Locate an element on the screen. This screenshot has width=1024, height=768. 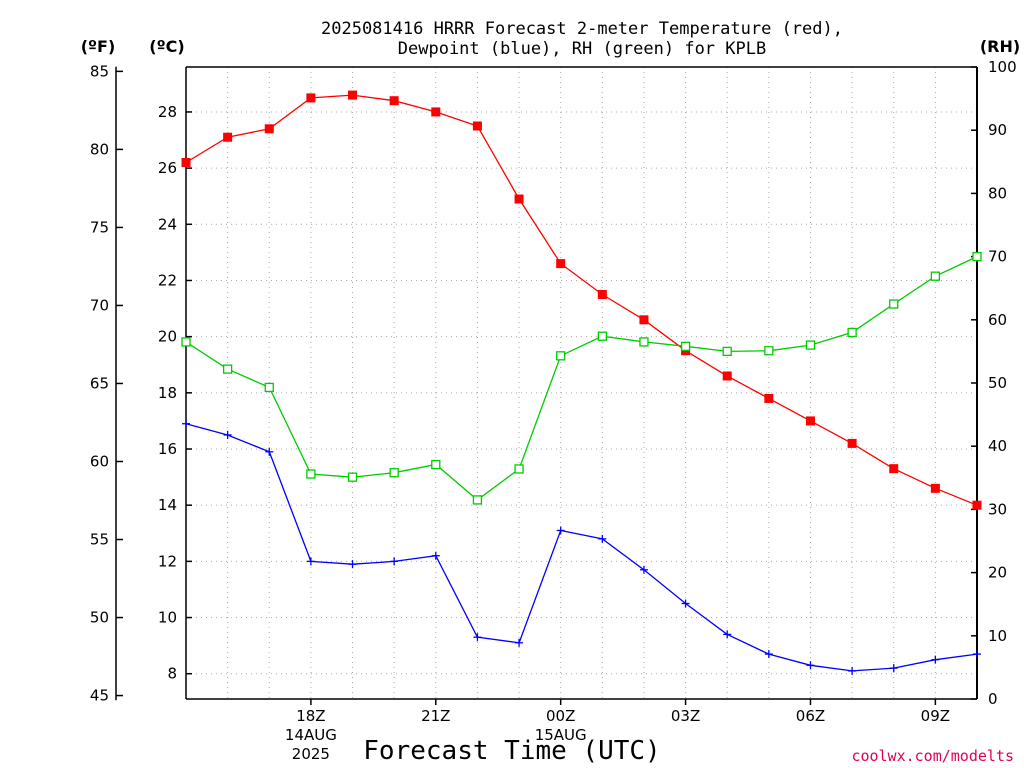
celsius-tick-label: 8 is located at coordinates (172, 674).